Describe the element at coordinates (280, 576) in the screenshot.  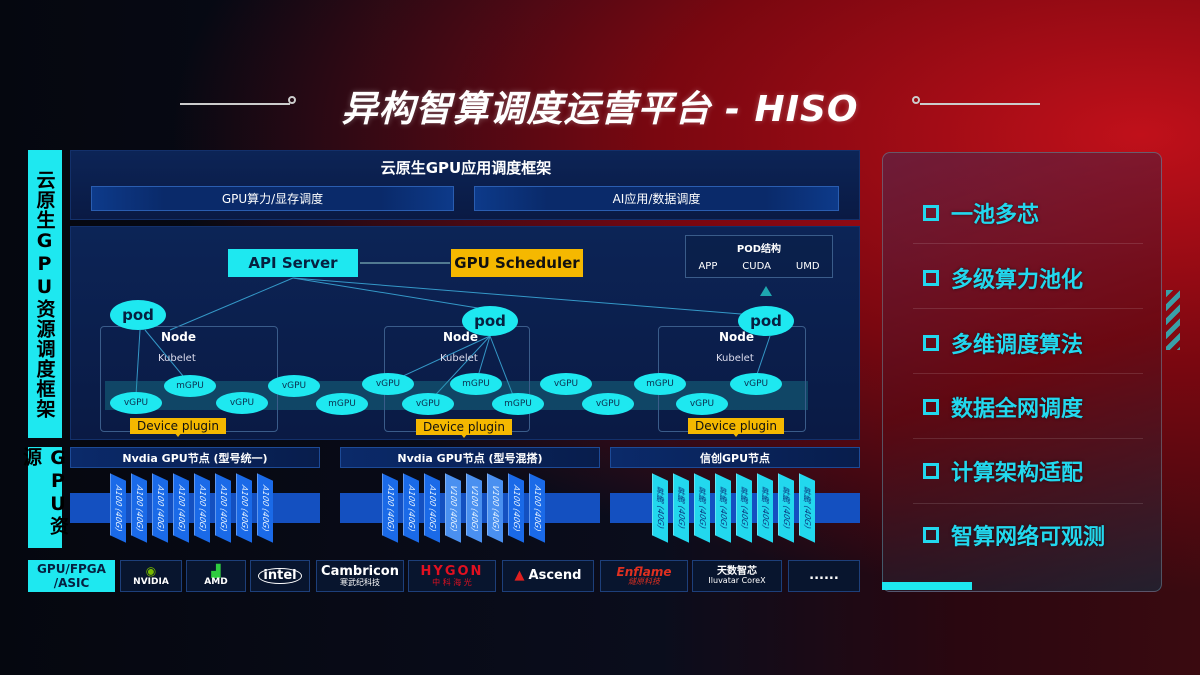
I see `intel-logo: intel` at that location.